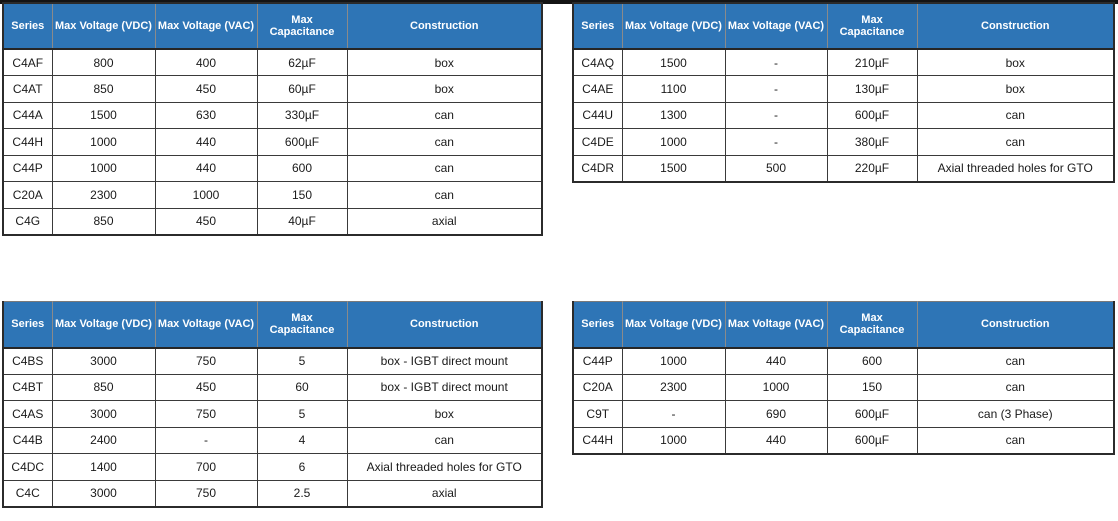 The width and height of the screenshot is (1118, 521). I want to click on table-row: C44B 2400-4 can, so click(272, 440).